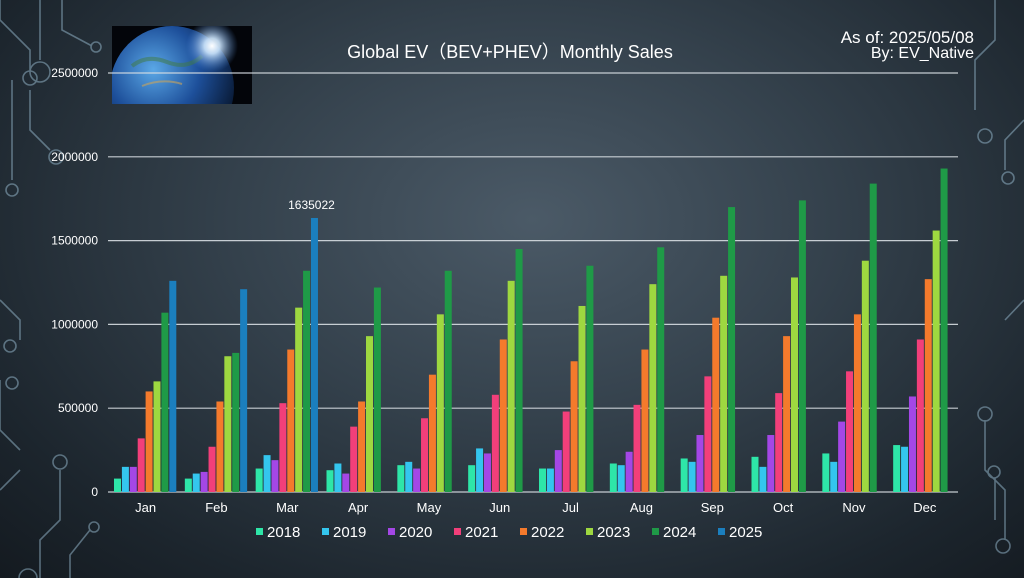 The height and width of the screenshot is (578, 1024). What do you see at coordinates (905, 469) in the screenshot?
I see `bar-2019-dec` at bounding box center [905, 469].